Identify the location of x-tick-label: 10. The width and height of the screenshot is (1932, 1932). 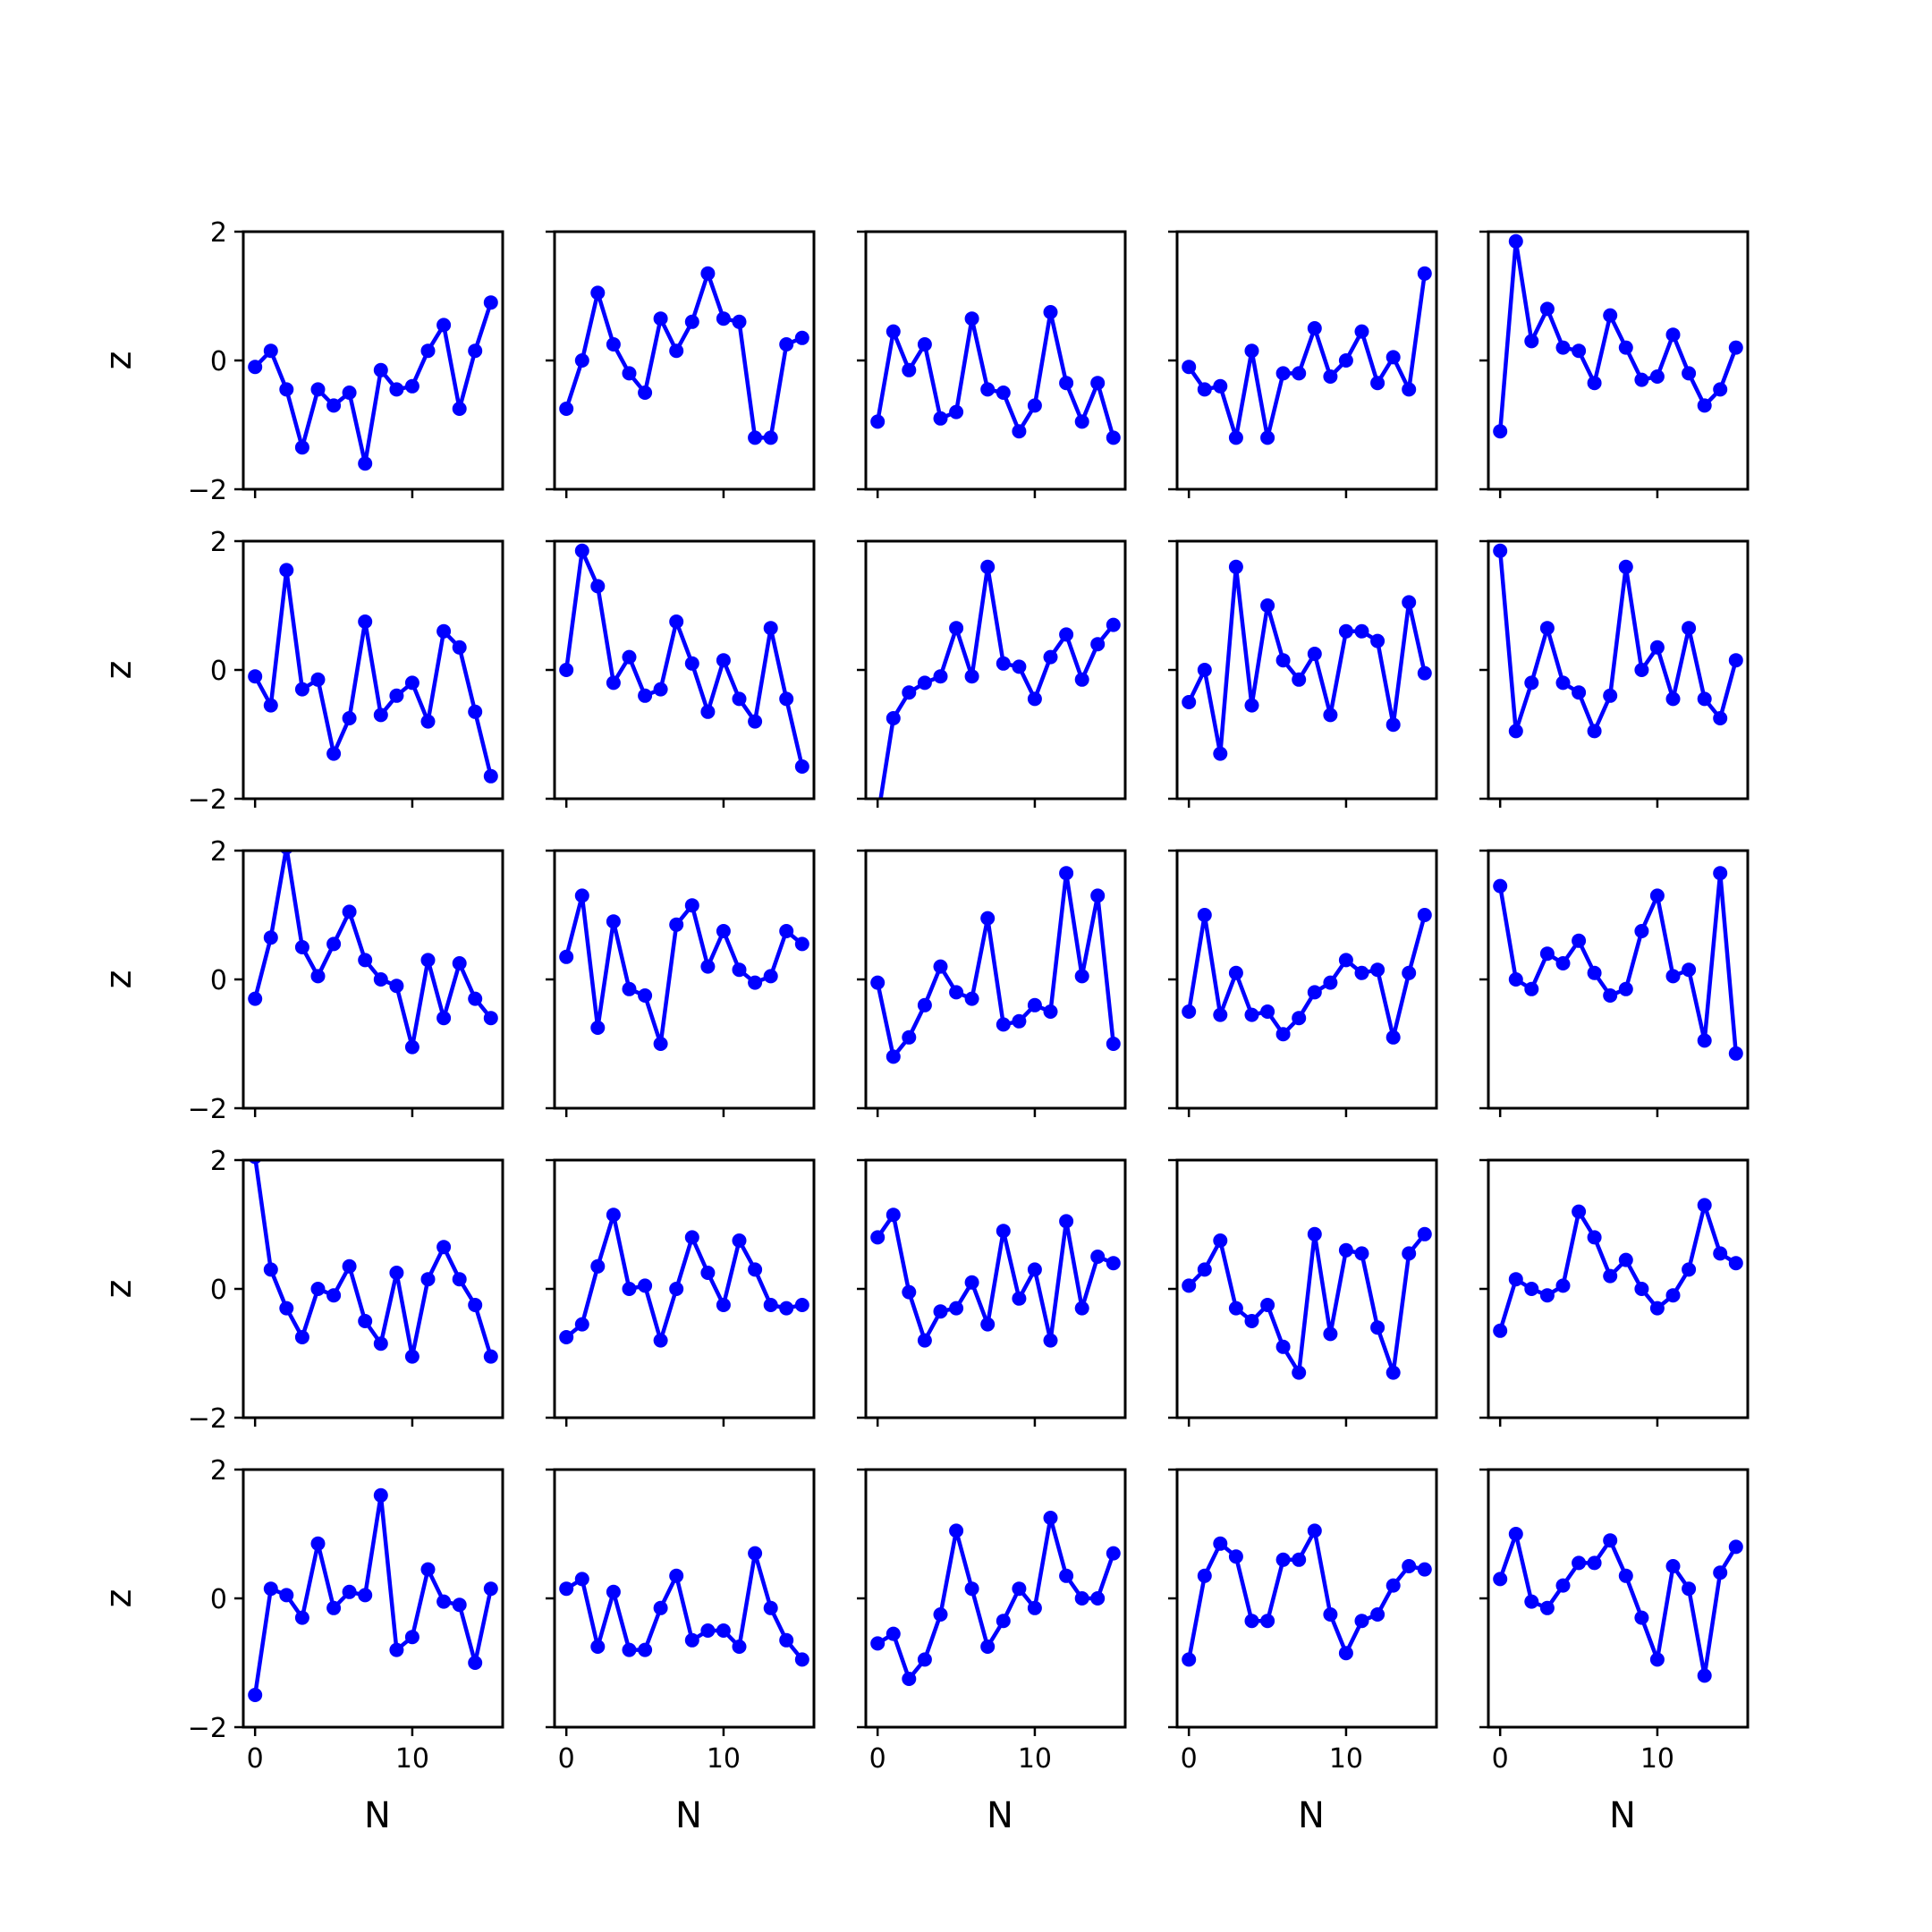
(1346, 1759).